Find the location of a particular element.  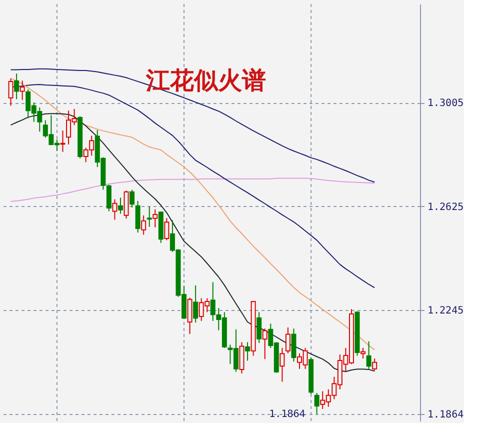

y-tick-label: 1.2625 is located at coordinates (446, 207).